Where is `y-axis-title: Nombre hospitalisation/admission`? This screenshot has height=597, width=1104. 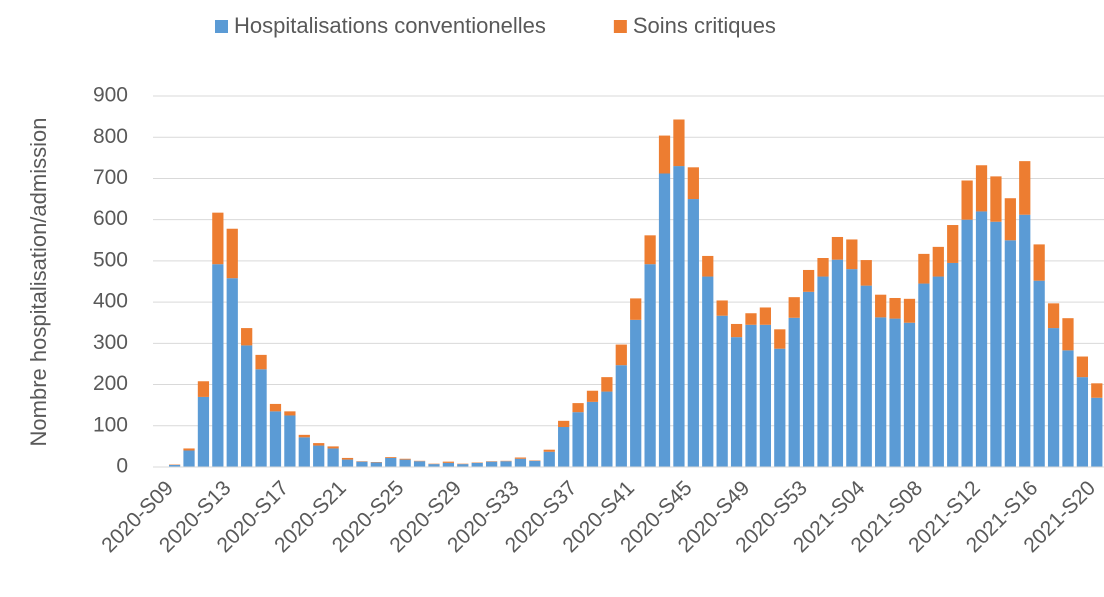 y-axis-title: Nombre hospitalisation/admission is located at coordinates (38, 282).